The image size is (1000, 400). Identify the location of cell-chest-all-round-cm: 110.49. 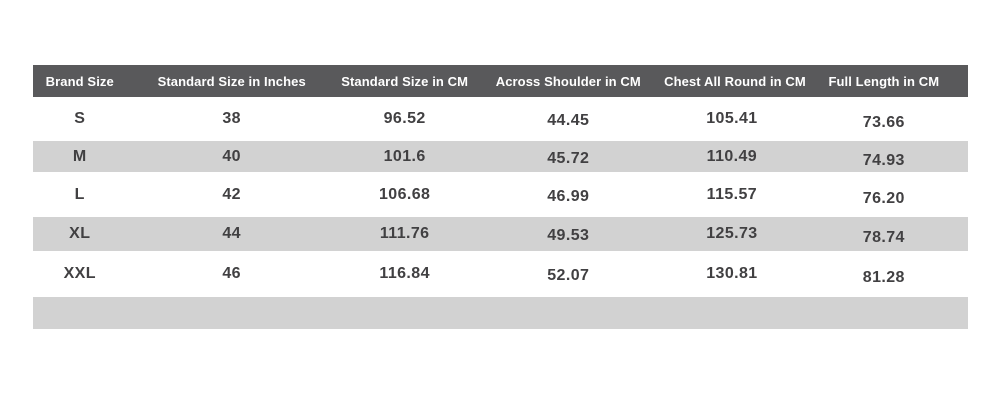
(732, 156).